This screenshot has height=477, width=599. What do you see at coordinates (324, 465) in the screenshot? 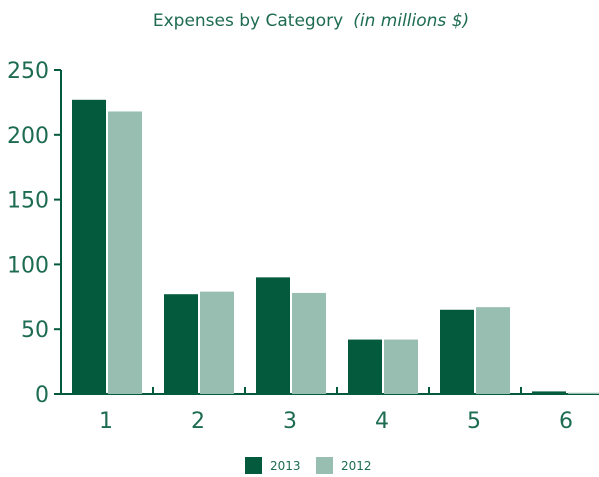
I see `legend-swatch-2012` at bounding box center [324, 465].